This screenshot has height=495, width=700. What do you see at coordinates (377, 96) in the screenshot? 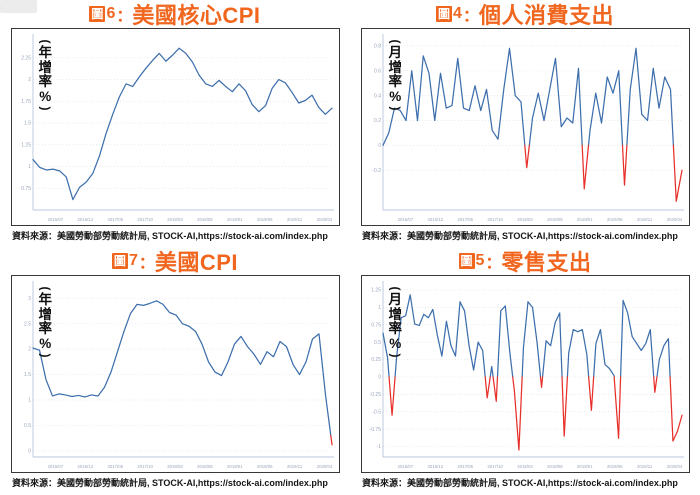
I see `y-tick-label: 0.4` at bounding box center [377, 96].